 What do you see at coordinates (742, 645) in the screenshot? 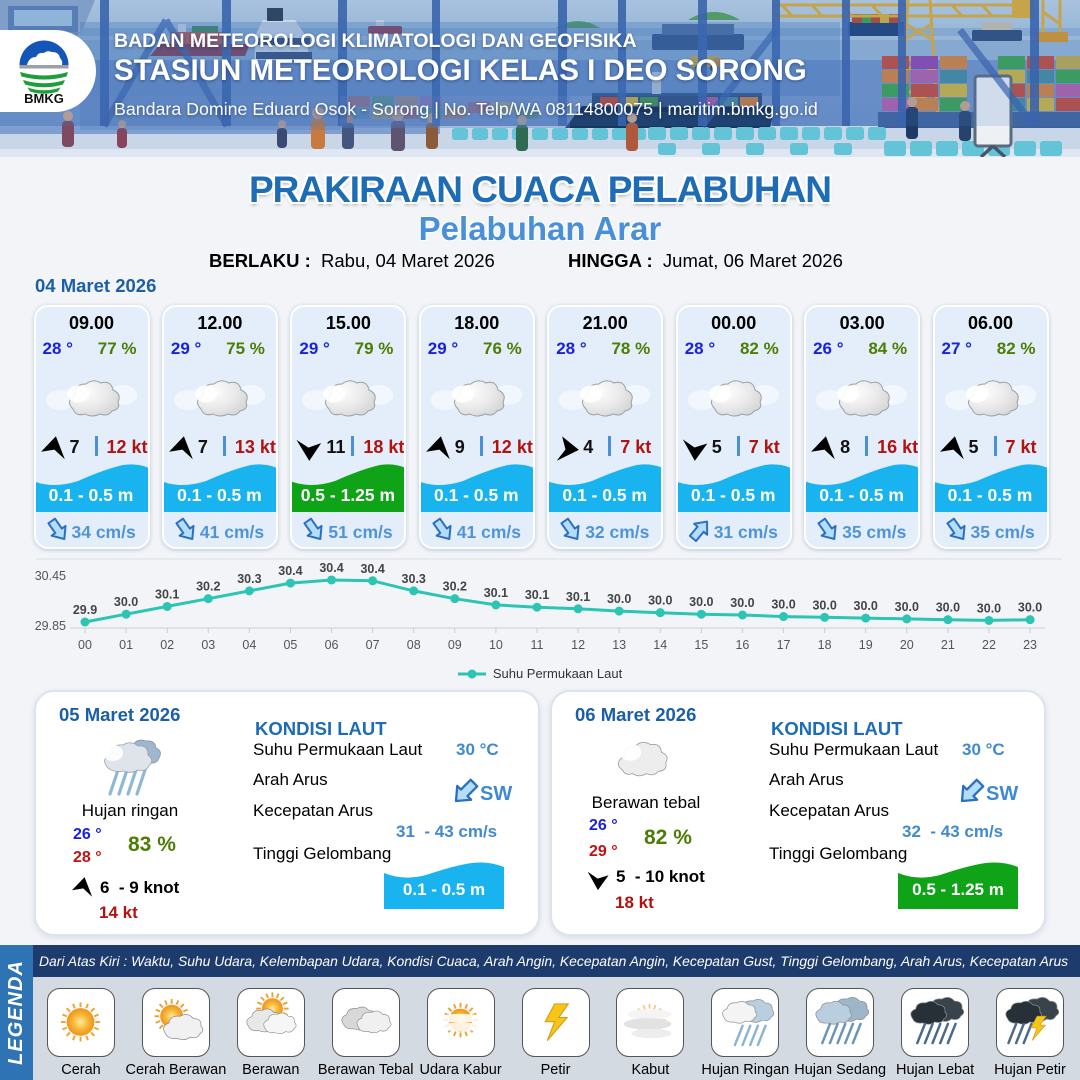
I see `svg-text: 16` at bounding box center [742, 645].